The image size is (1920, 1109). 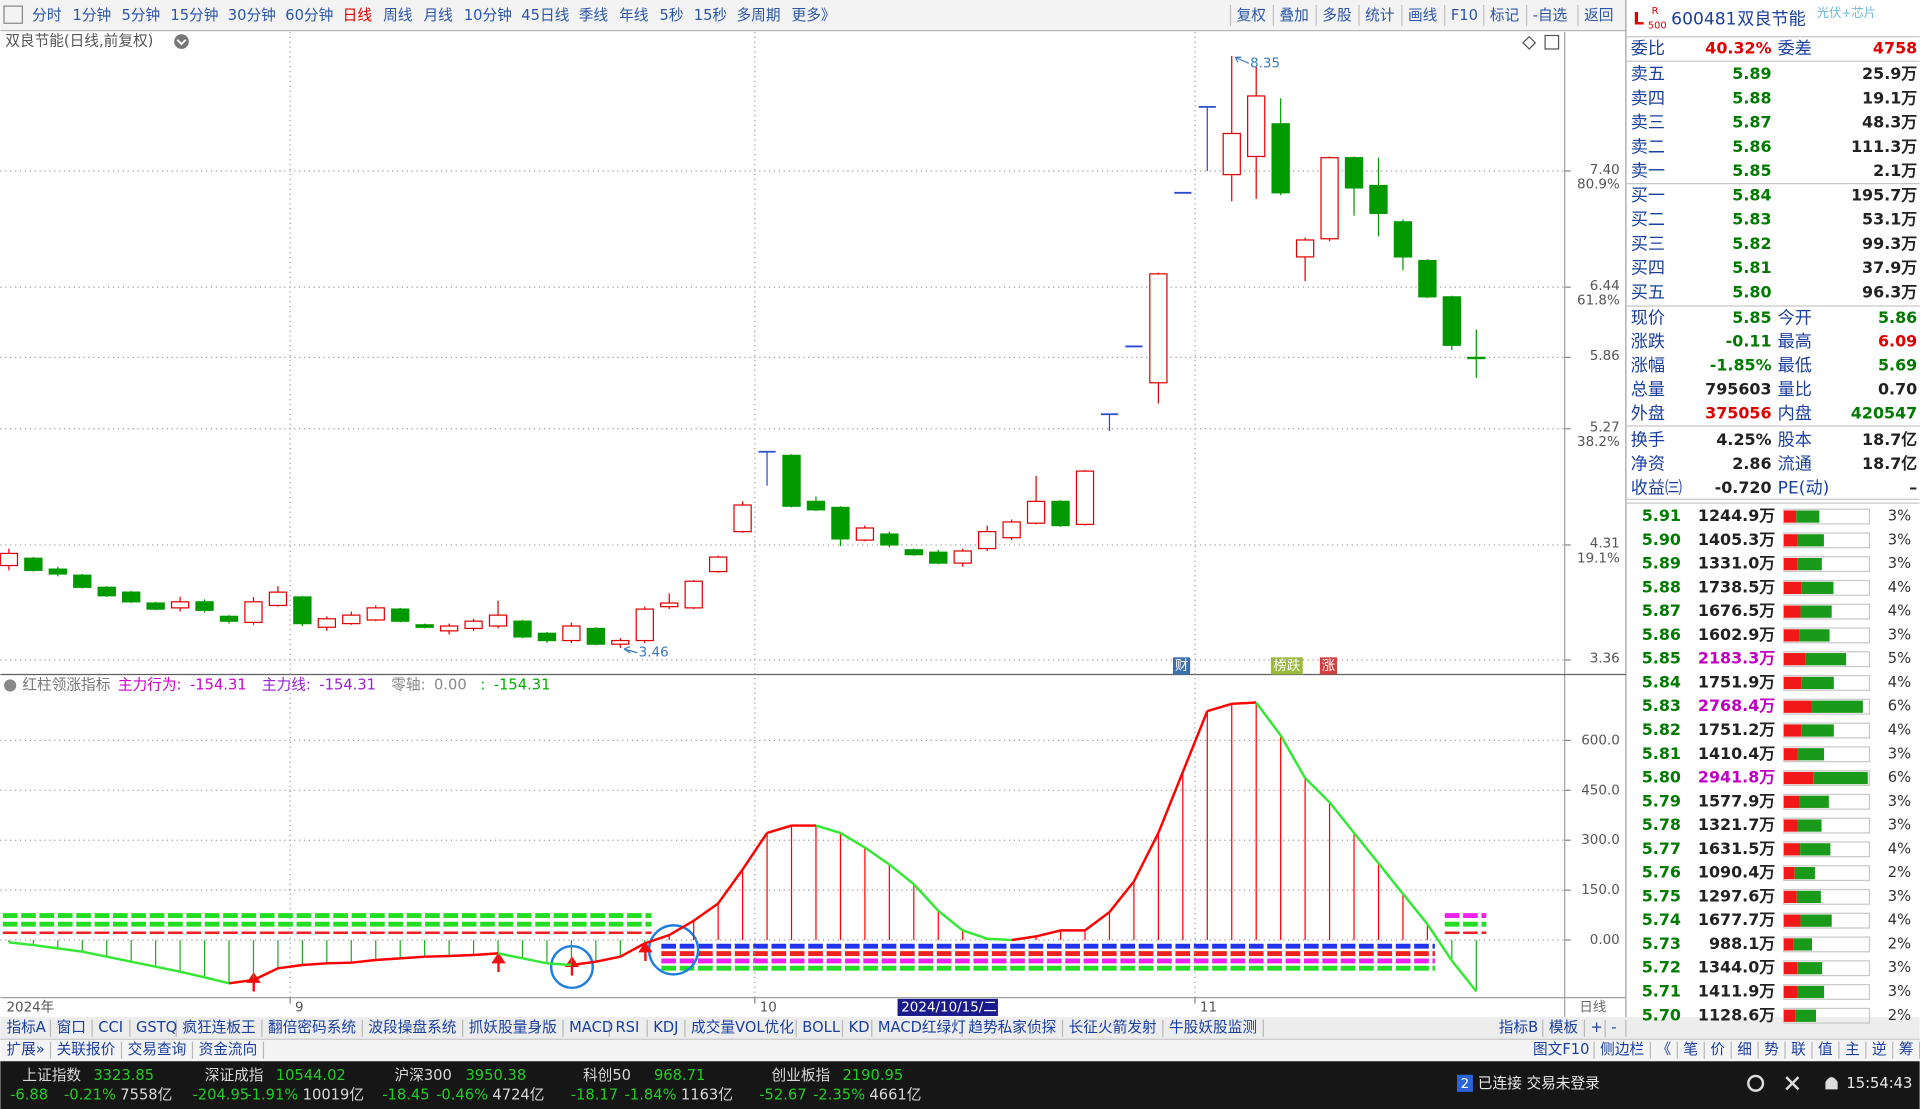 I want to click on tool-button: 画线, so click(x=1423, y=15).